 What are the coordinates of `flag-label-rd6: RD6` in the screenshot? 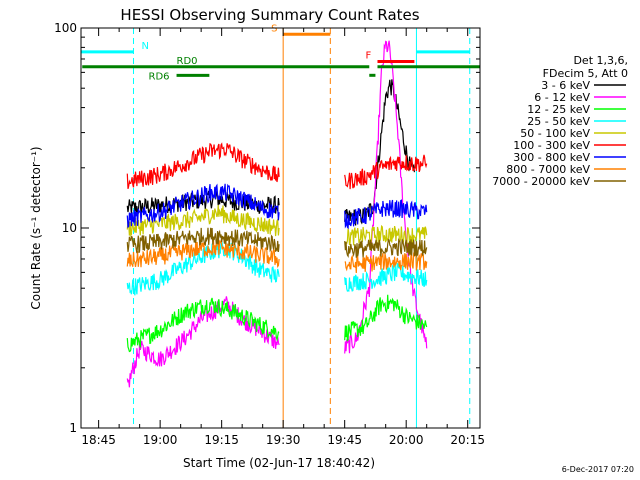 It's located at (159, 76).